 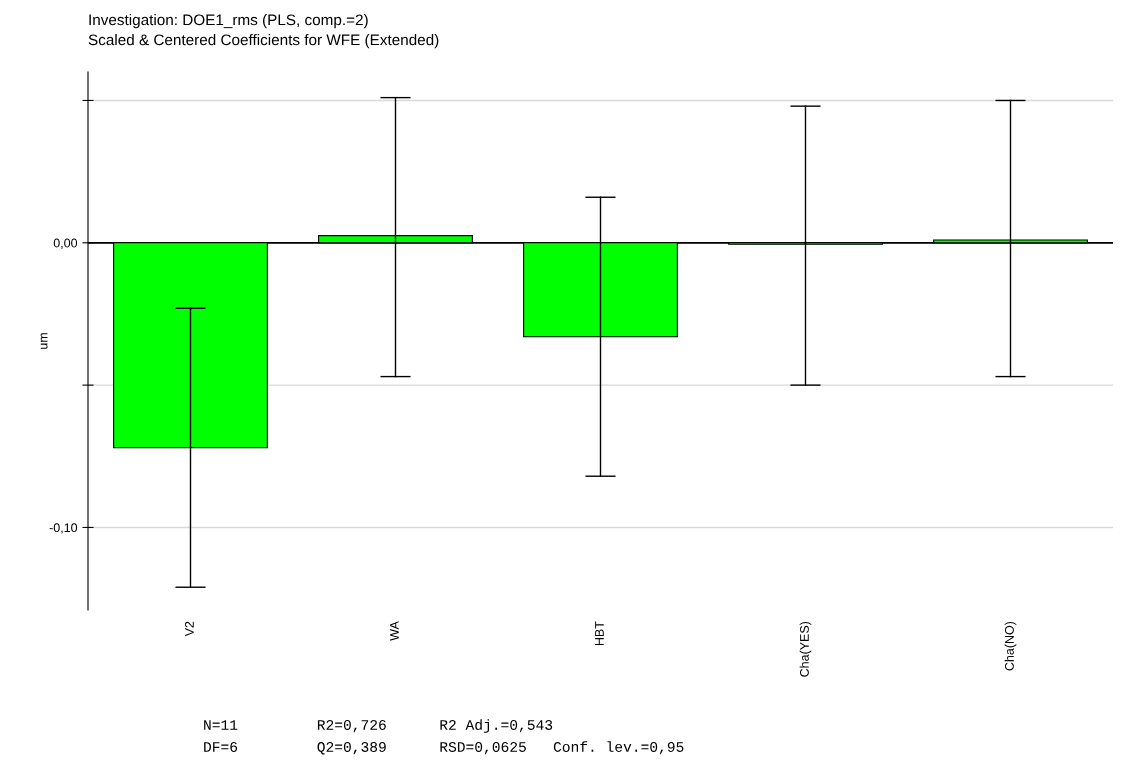 What do you see at coordinates (805, 649) in the screenshot?
I see `x-tick-label: Cha(YES)` at bounding box center [805, 649].